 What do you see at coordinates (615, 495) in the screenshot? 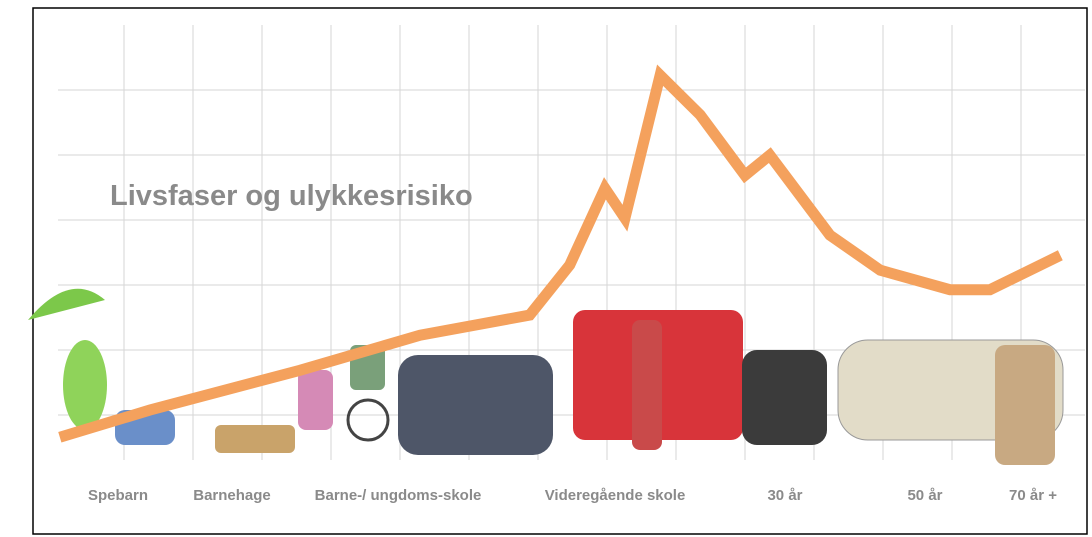
I see `x-label: Videregående skole` at bounding box center [615, 495].